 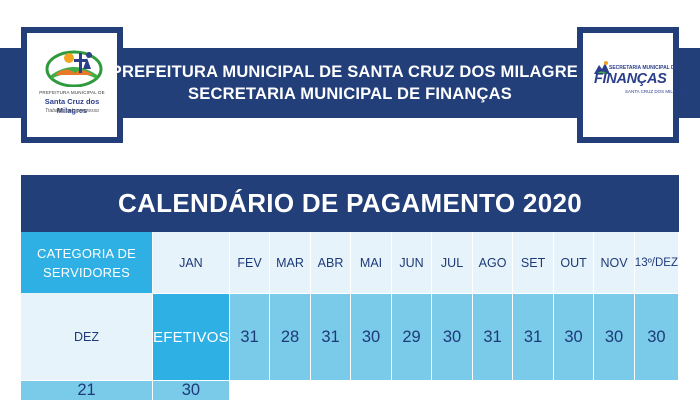 I want to click on financas-emblem-icon, so click(x=602, y=67).